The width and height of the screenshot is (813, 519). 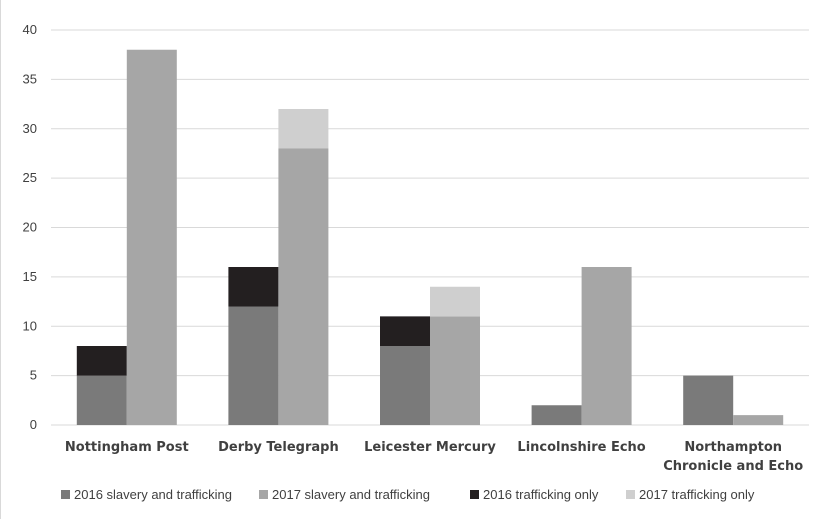 I want to click on legend-item: 2016 slavery and trafficking, so click(x=146, y=494).